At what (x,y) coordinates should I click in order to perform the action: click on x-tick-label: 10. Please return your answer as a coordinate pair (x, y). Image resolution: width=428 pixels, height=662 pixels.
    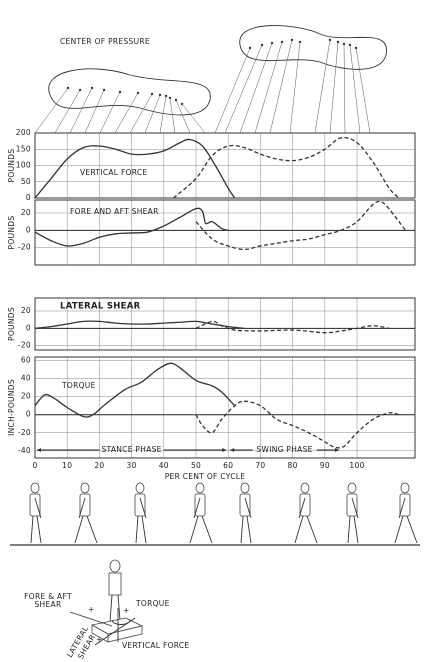
    Looking at the image, I should click on (67, 465).